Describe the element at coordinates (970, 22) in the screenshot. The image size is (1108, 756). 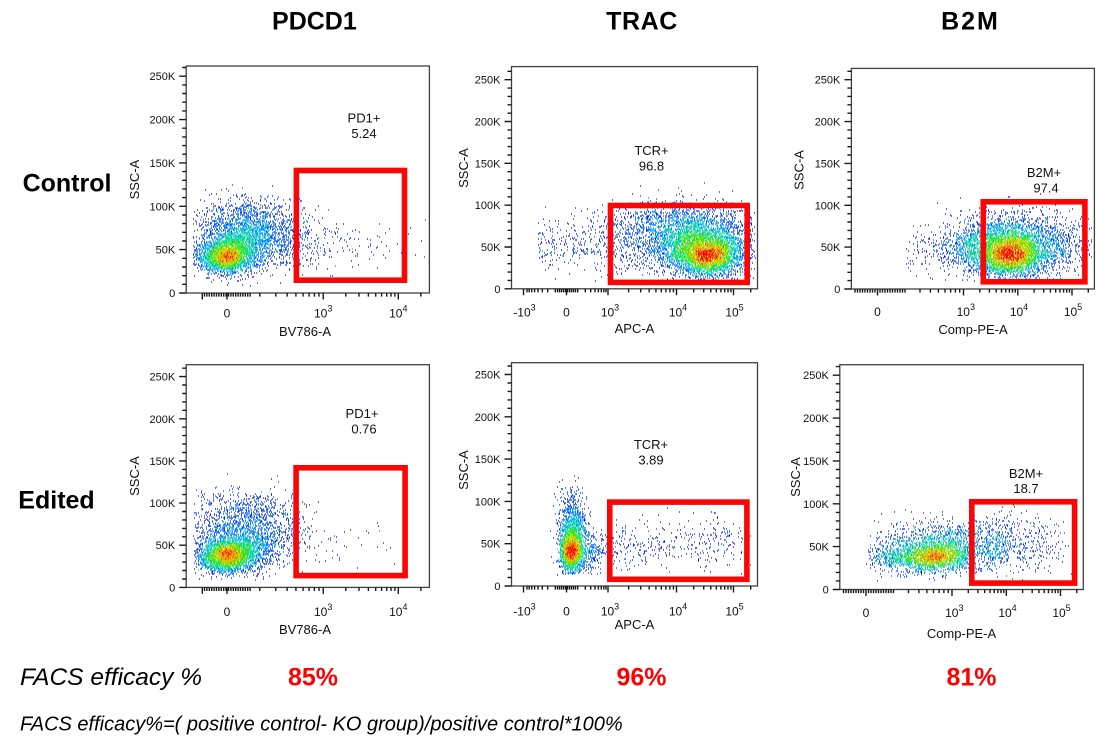
I see `svg-text: B2M` at that location.